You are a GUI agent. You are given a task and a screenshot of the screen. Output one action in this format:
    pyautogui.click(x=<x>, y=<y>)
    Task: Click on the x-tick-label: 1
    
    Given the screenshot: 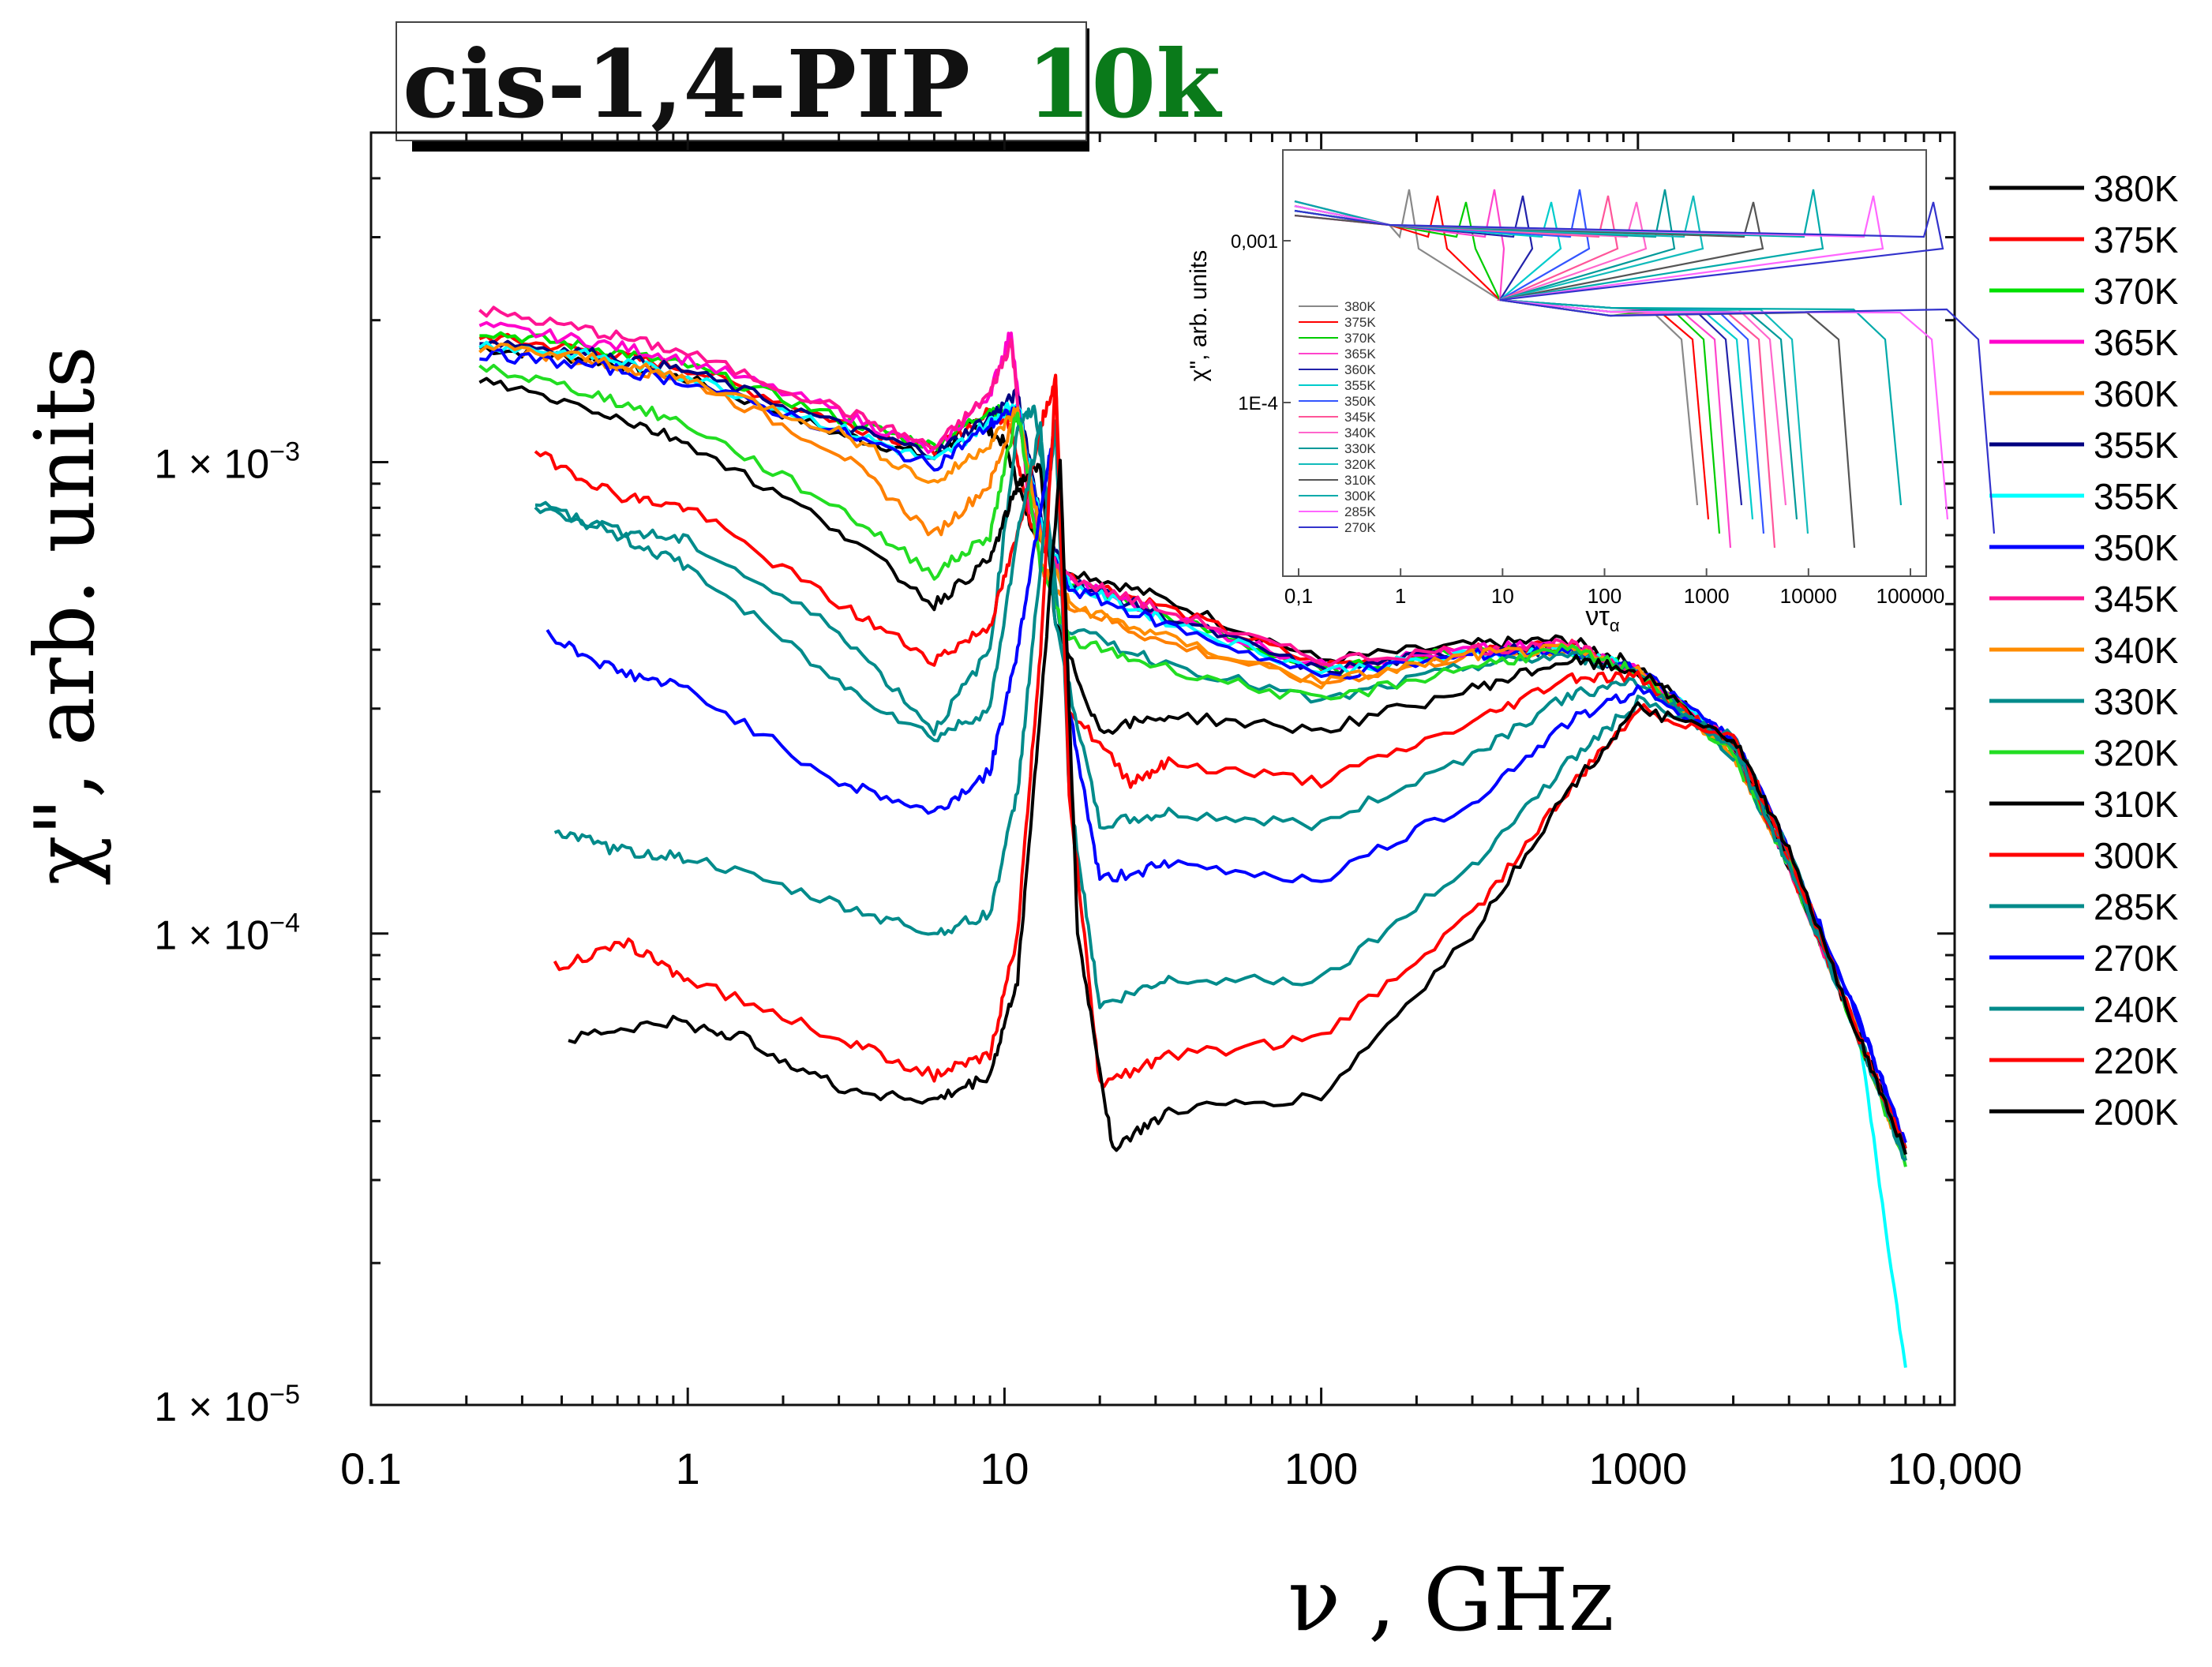 What is the action you would take?
    pyautogui.click(x=688, y=1468)
    